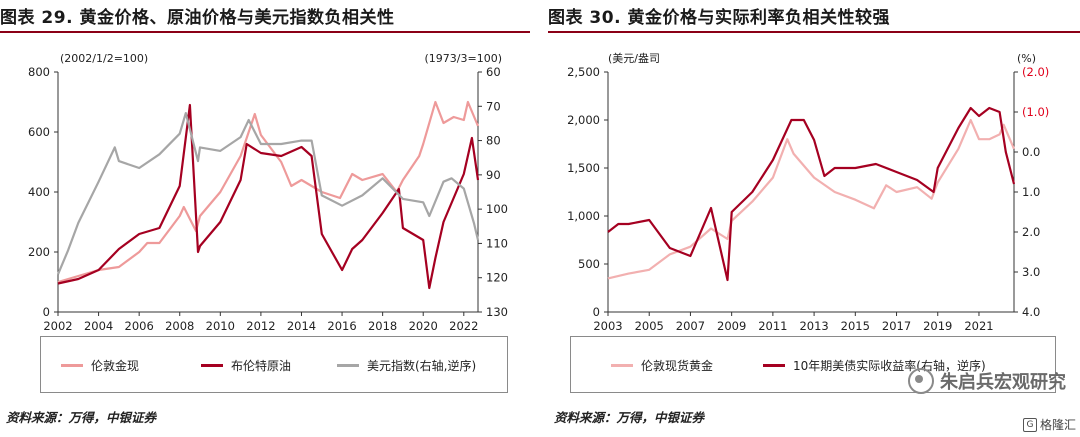 The height and width of the screenshot is (437, 1080). I want to click on legend-label: 10年期美债实际收益率(右轴，逆序), so click(889, 366).